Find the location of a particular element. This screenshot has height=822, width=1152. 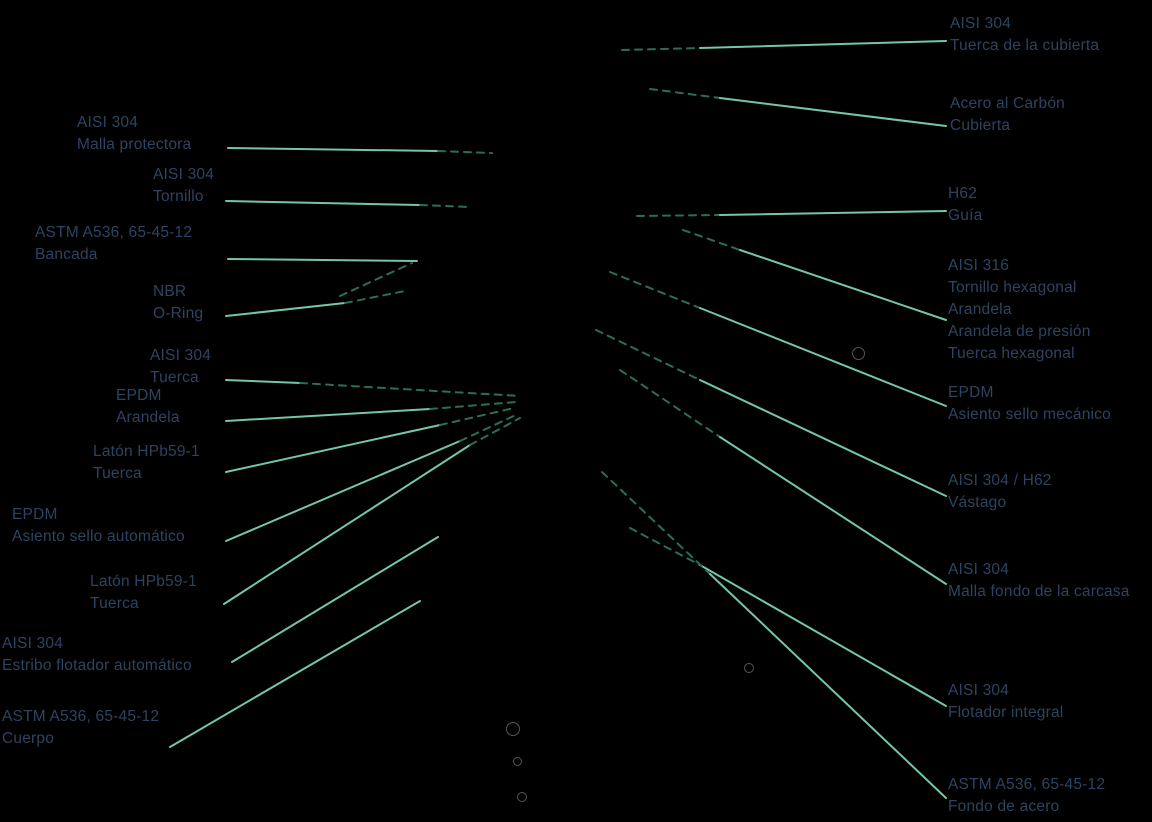

part-name: Tuerca hexagonal is located at coordinates (1011, 353).